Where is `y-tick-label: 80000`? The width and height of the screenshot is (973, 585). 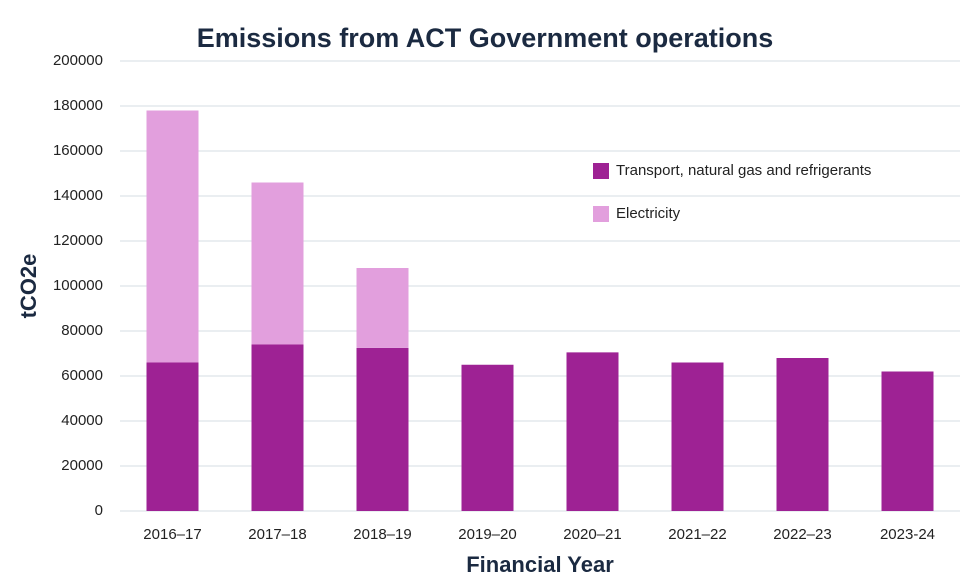 y-tick-label: 80000 is located at coordinates (82, 330).